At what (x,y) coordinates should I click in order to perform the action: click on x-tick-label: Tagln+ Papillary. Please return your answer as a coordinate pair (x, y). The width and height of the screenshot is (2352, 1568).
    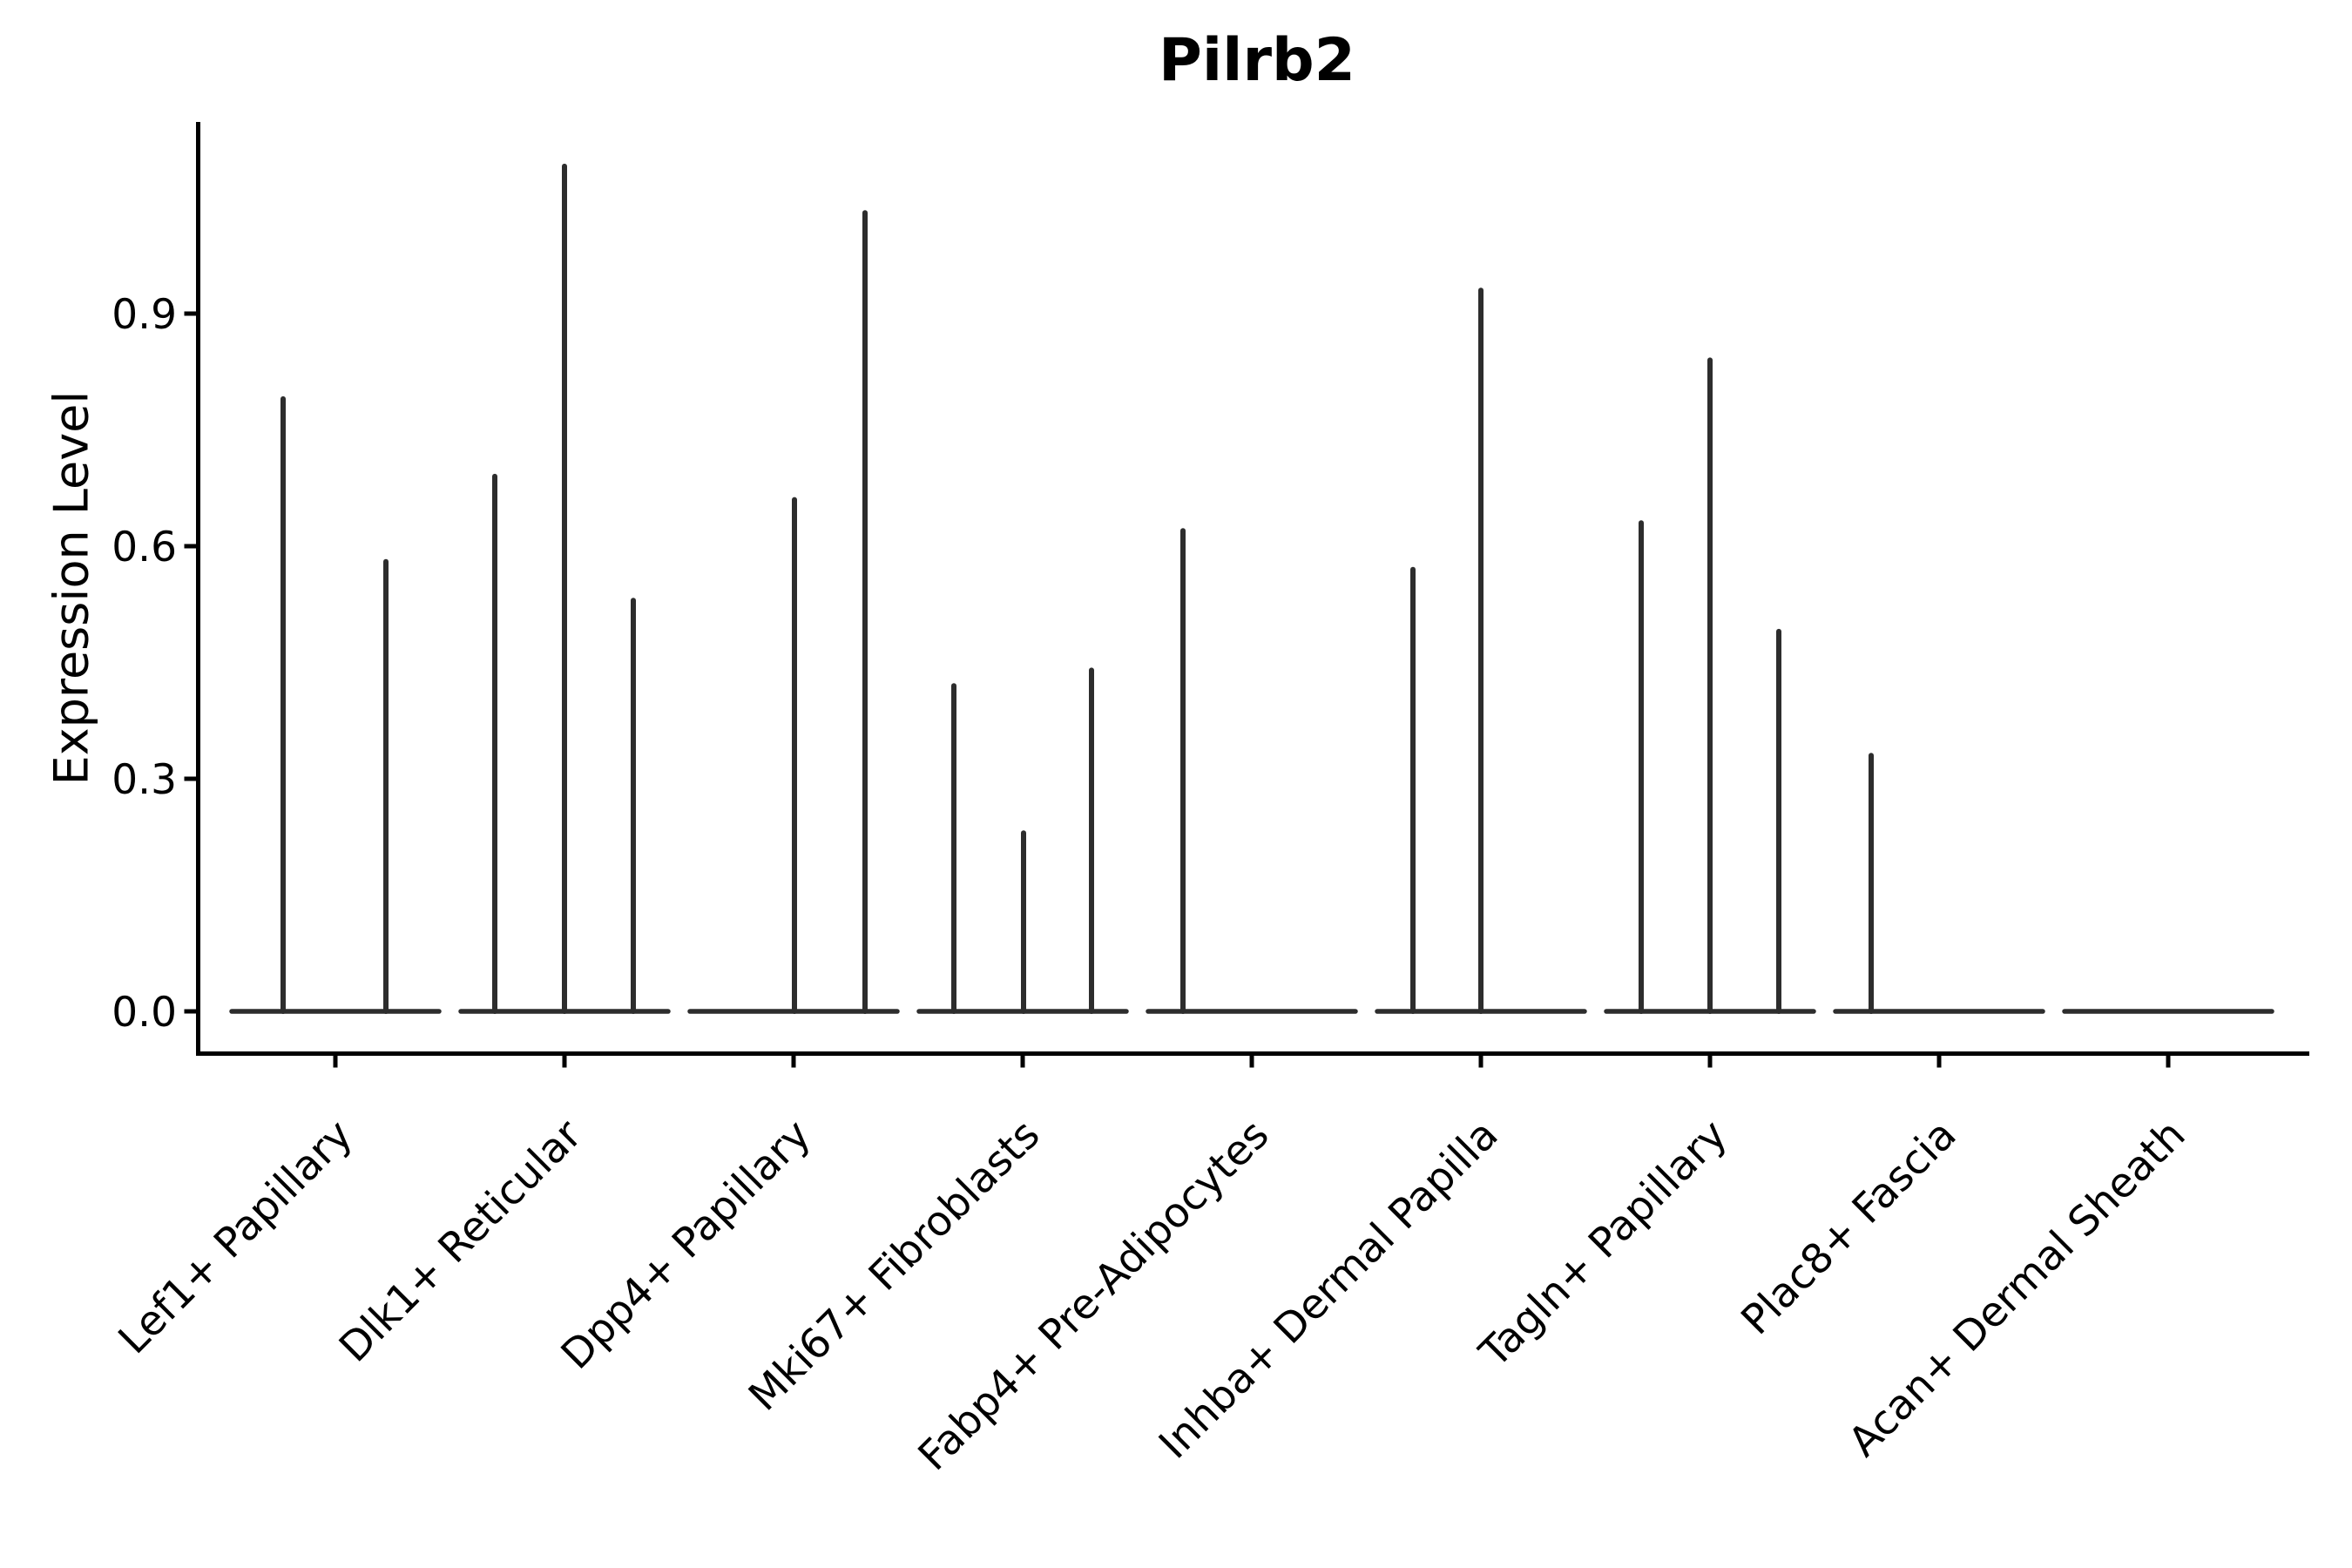
    Looking at the image, I should click on (1604, 1244).